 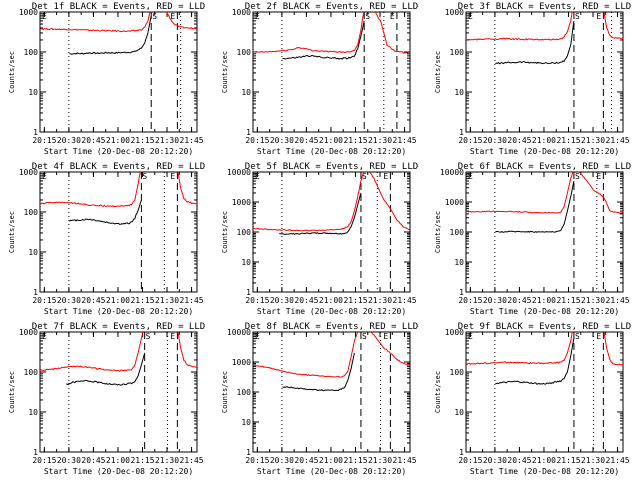 What do you see at coordinates (544, 167) in the screenshot?
I see `panel-title: Det 6f BLACK = Events, RED = LLD` at bounding box center [544, 167].